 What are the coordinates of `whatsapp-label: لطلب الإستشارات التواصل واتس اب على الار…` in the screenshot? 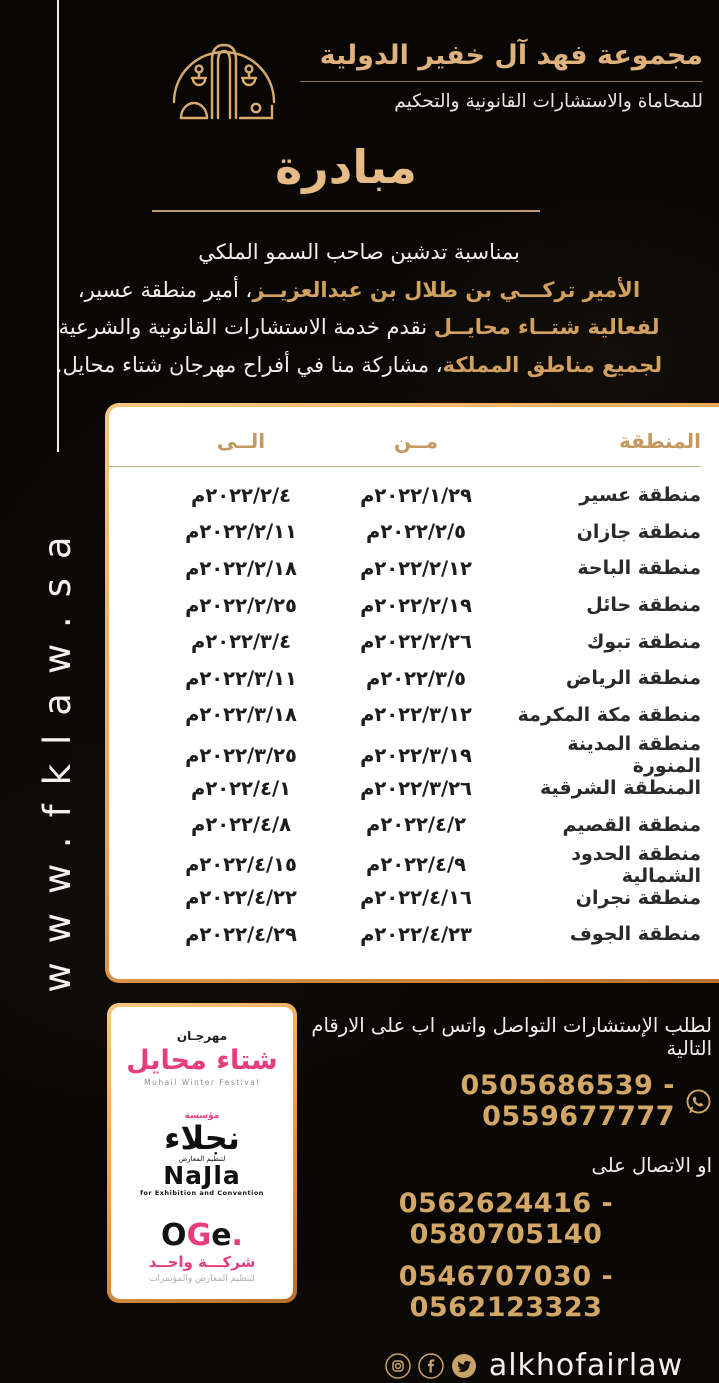 It's located at (511, 1037).